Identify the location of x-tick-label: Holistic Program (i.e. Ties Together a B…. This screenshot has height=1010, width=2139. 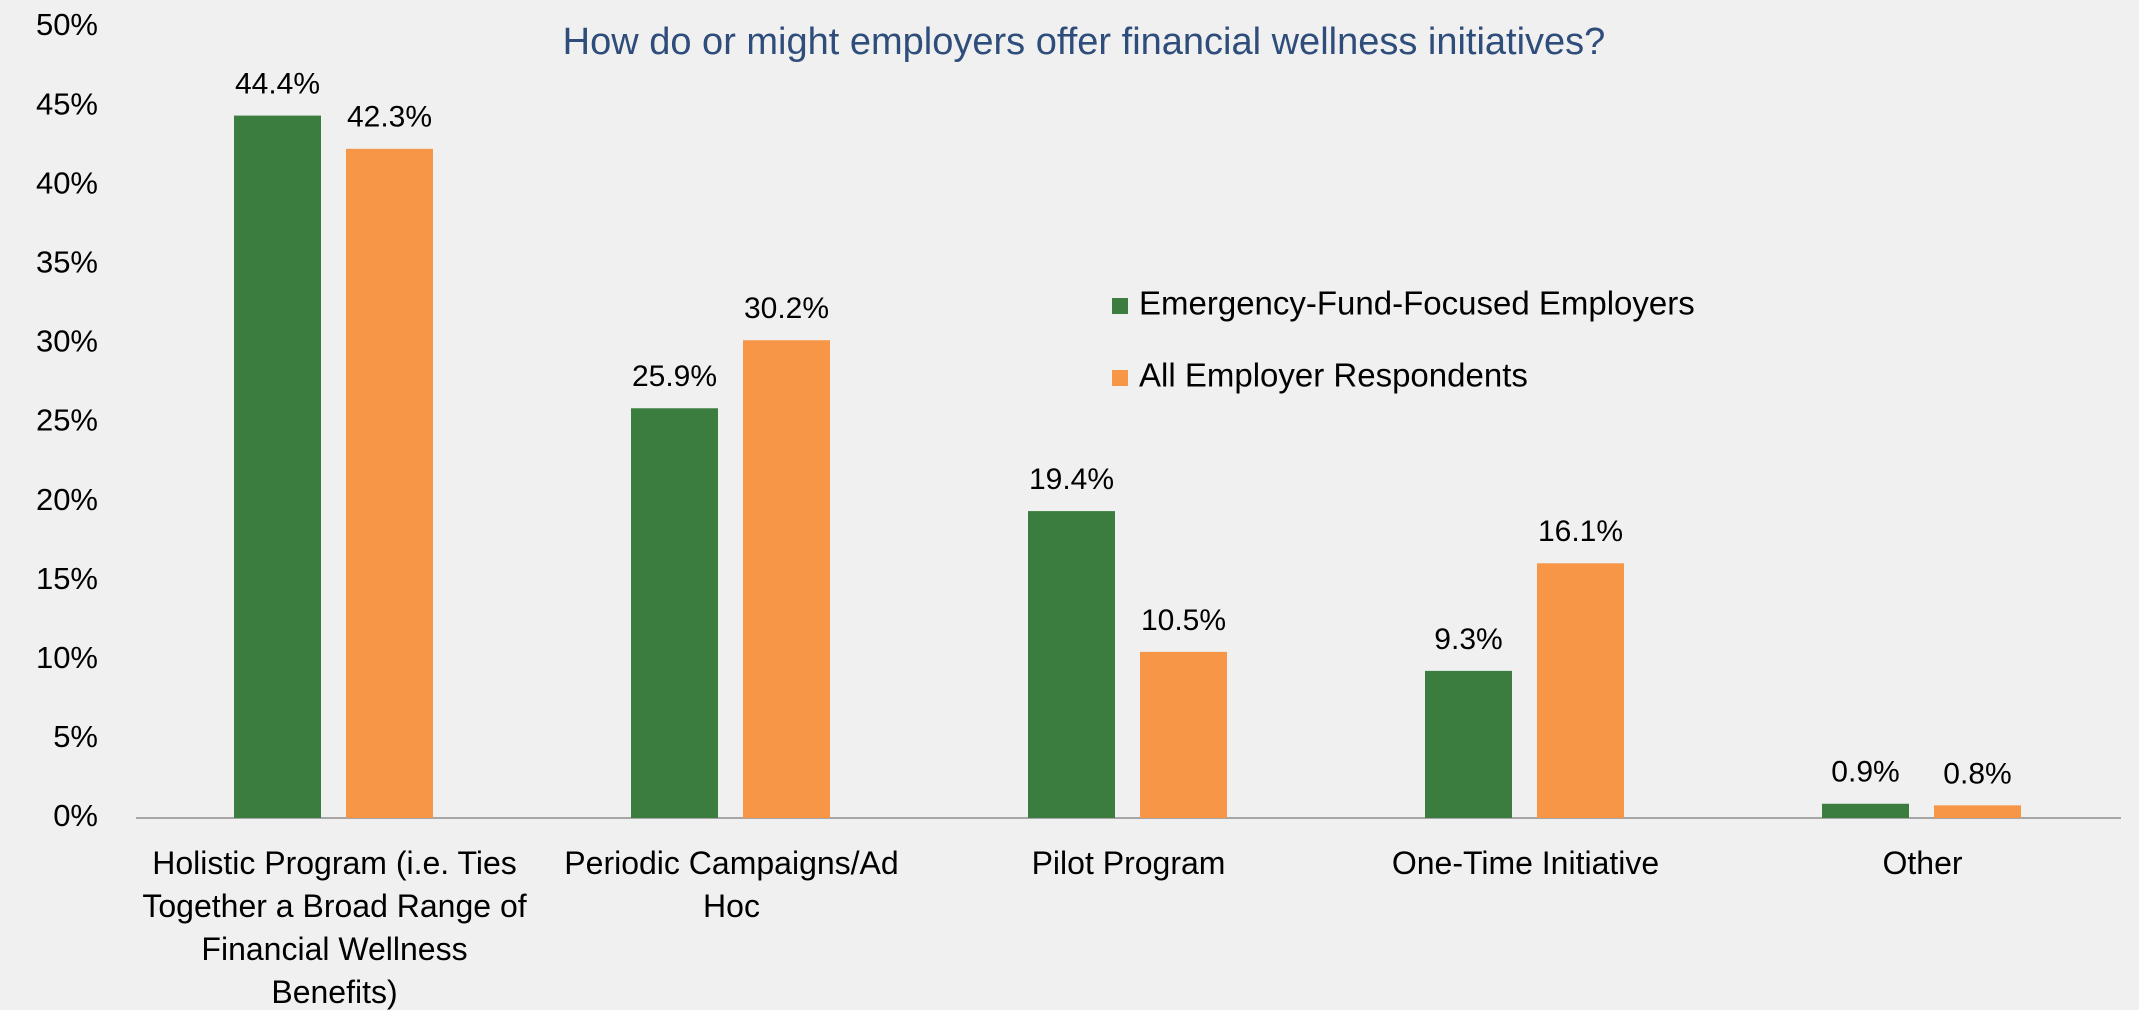
(334, 927).